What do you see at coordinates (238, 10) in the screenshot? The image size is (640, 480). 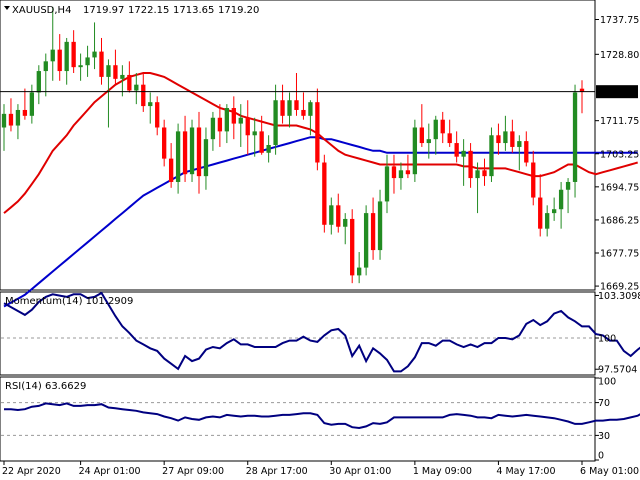 I see `ohlc-close: 1719.20` at bounding box center [238, 10].